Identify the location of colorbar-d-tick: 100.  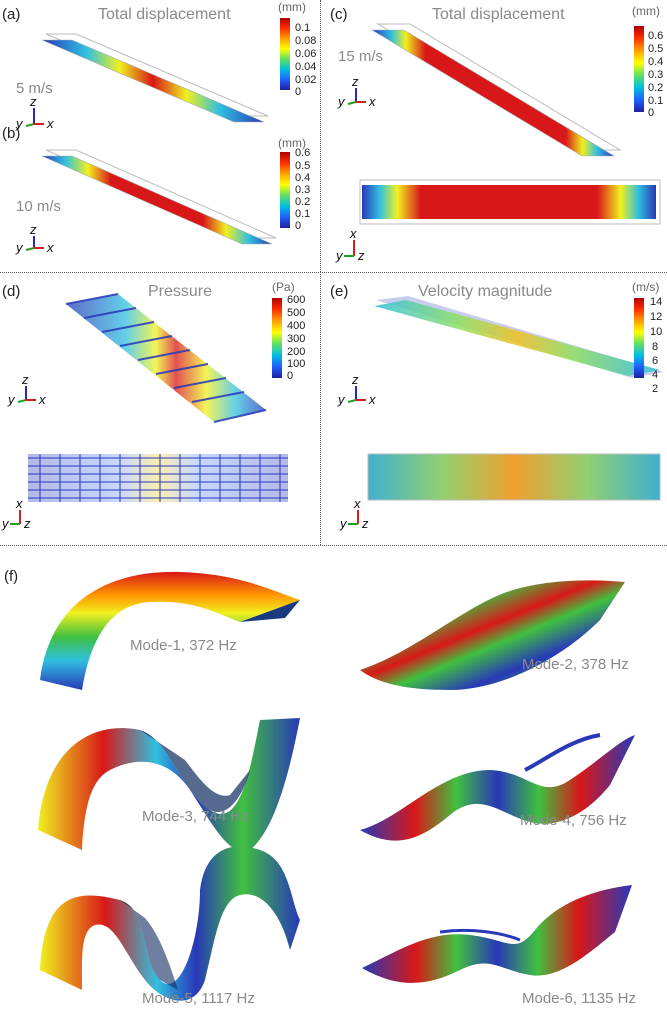
(296, 364).